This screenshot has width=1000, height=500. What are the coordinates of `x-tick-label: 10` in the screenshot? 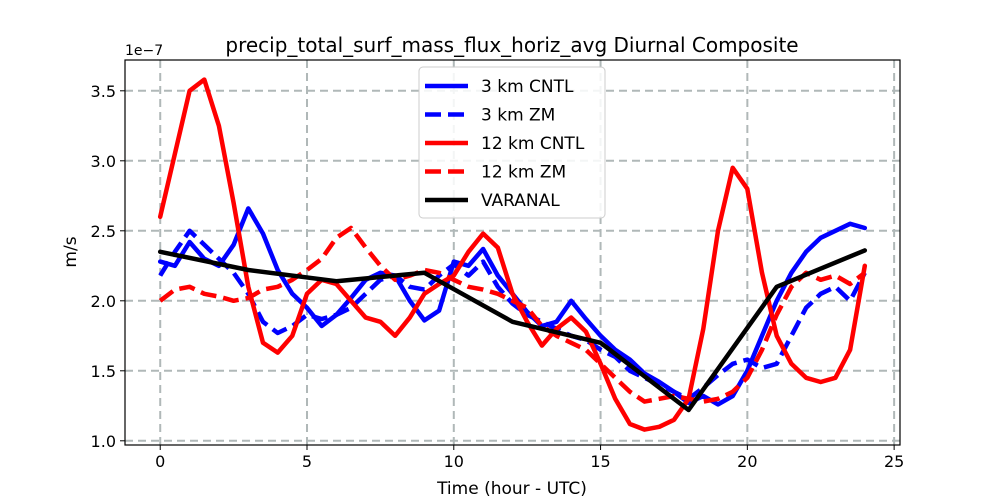 It's located at (454, 461).